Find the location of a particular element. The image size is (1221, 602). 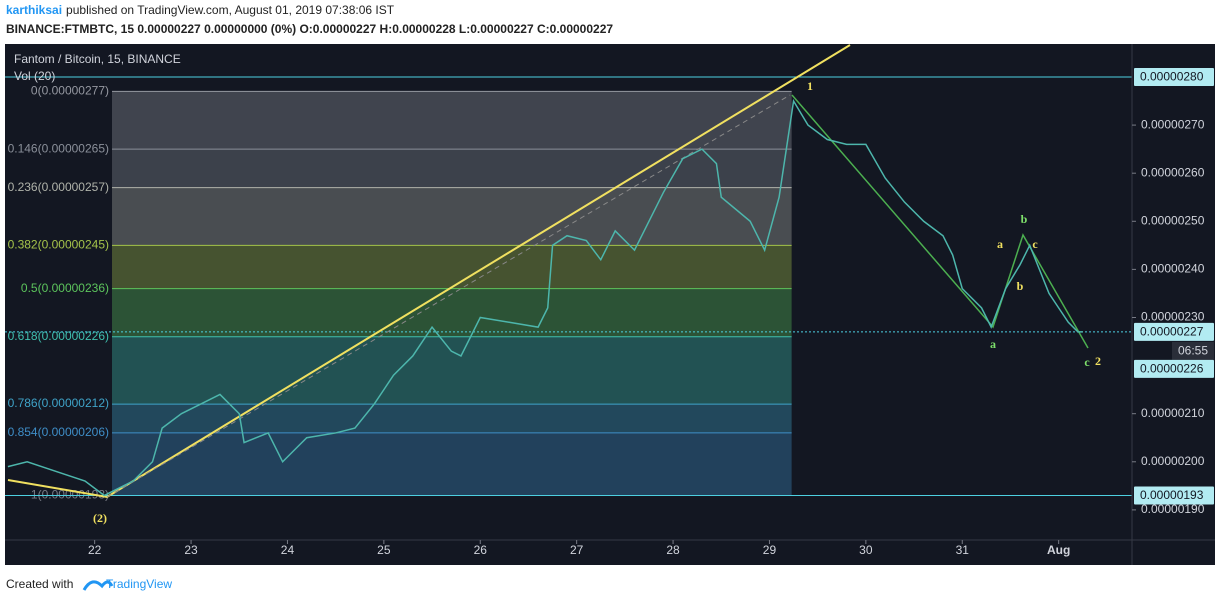

y-tick-label: 0.00000260 is located at coordinates (1173, 172).